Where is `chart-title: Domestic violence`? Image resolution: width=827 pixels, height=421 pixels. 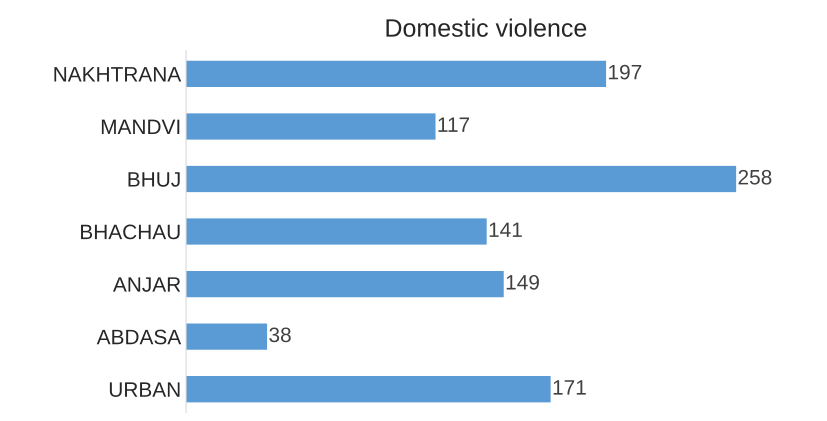 chart-title: Domestic violence is located at coordinates (486, 27).